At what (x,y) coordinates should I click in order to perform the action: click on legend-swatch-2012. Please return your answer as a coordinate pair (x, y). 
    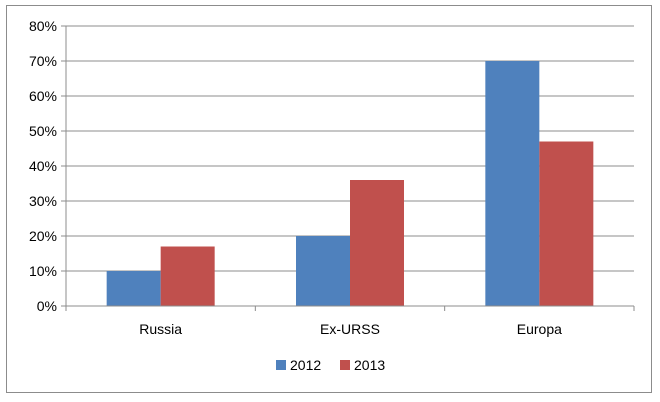
    Looking at the image, I should click on (281, 365).